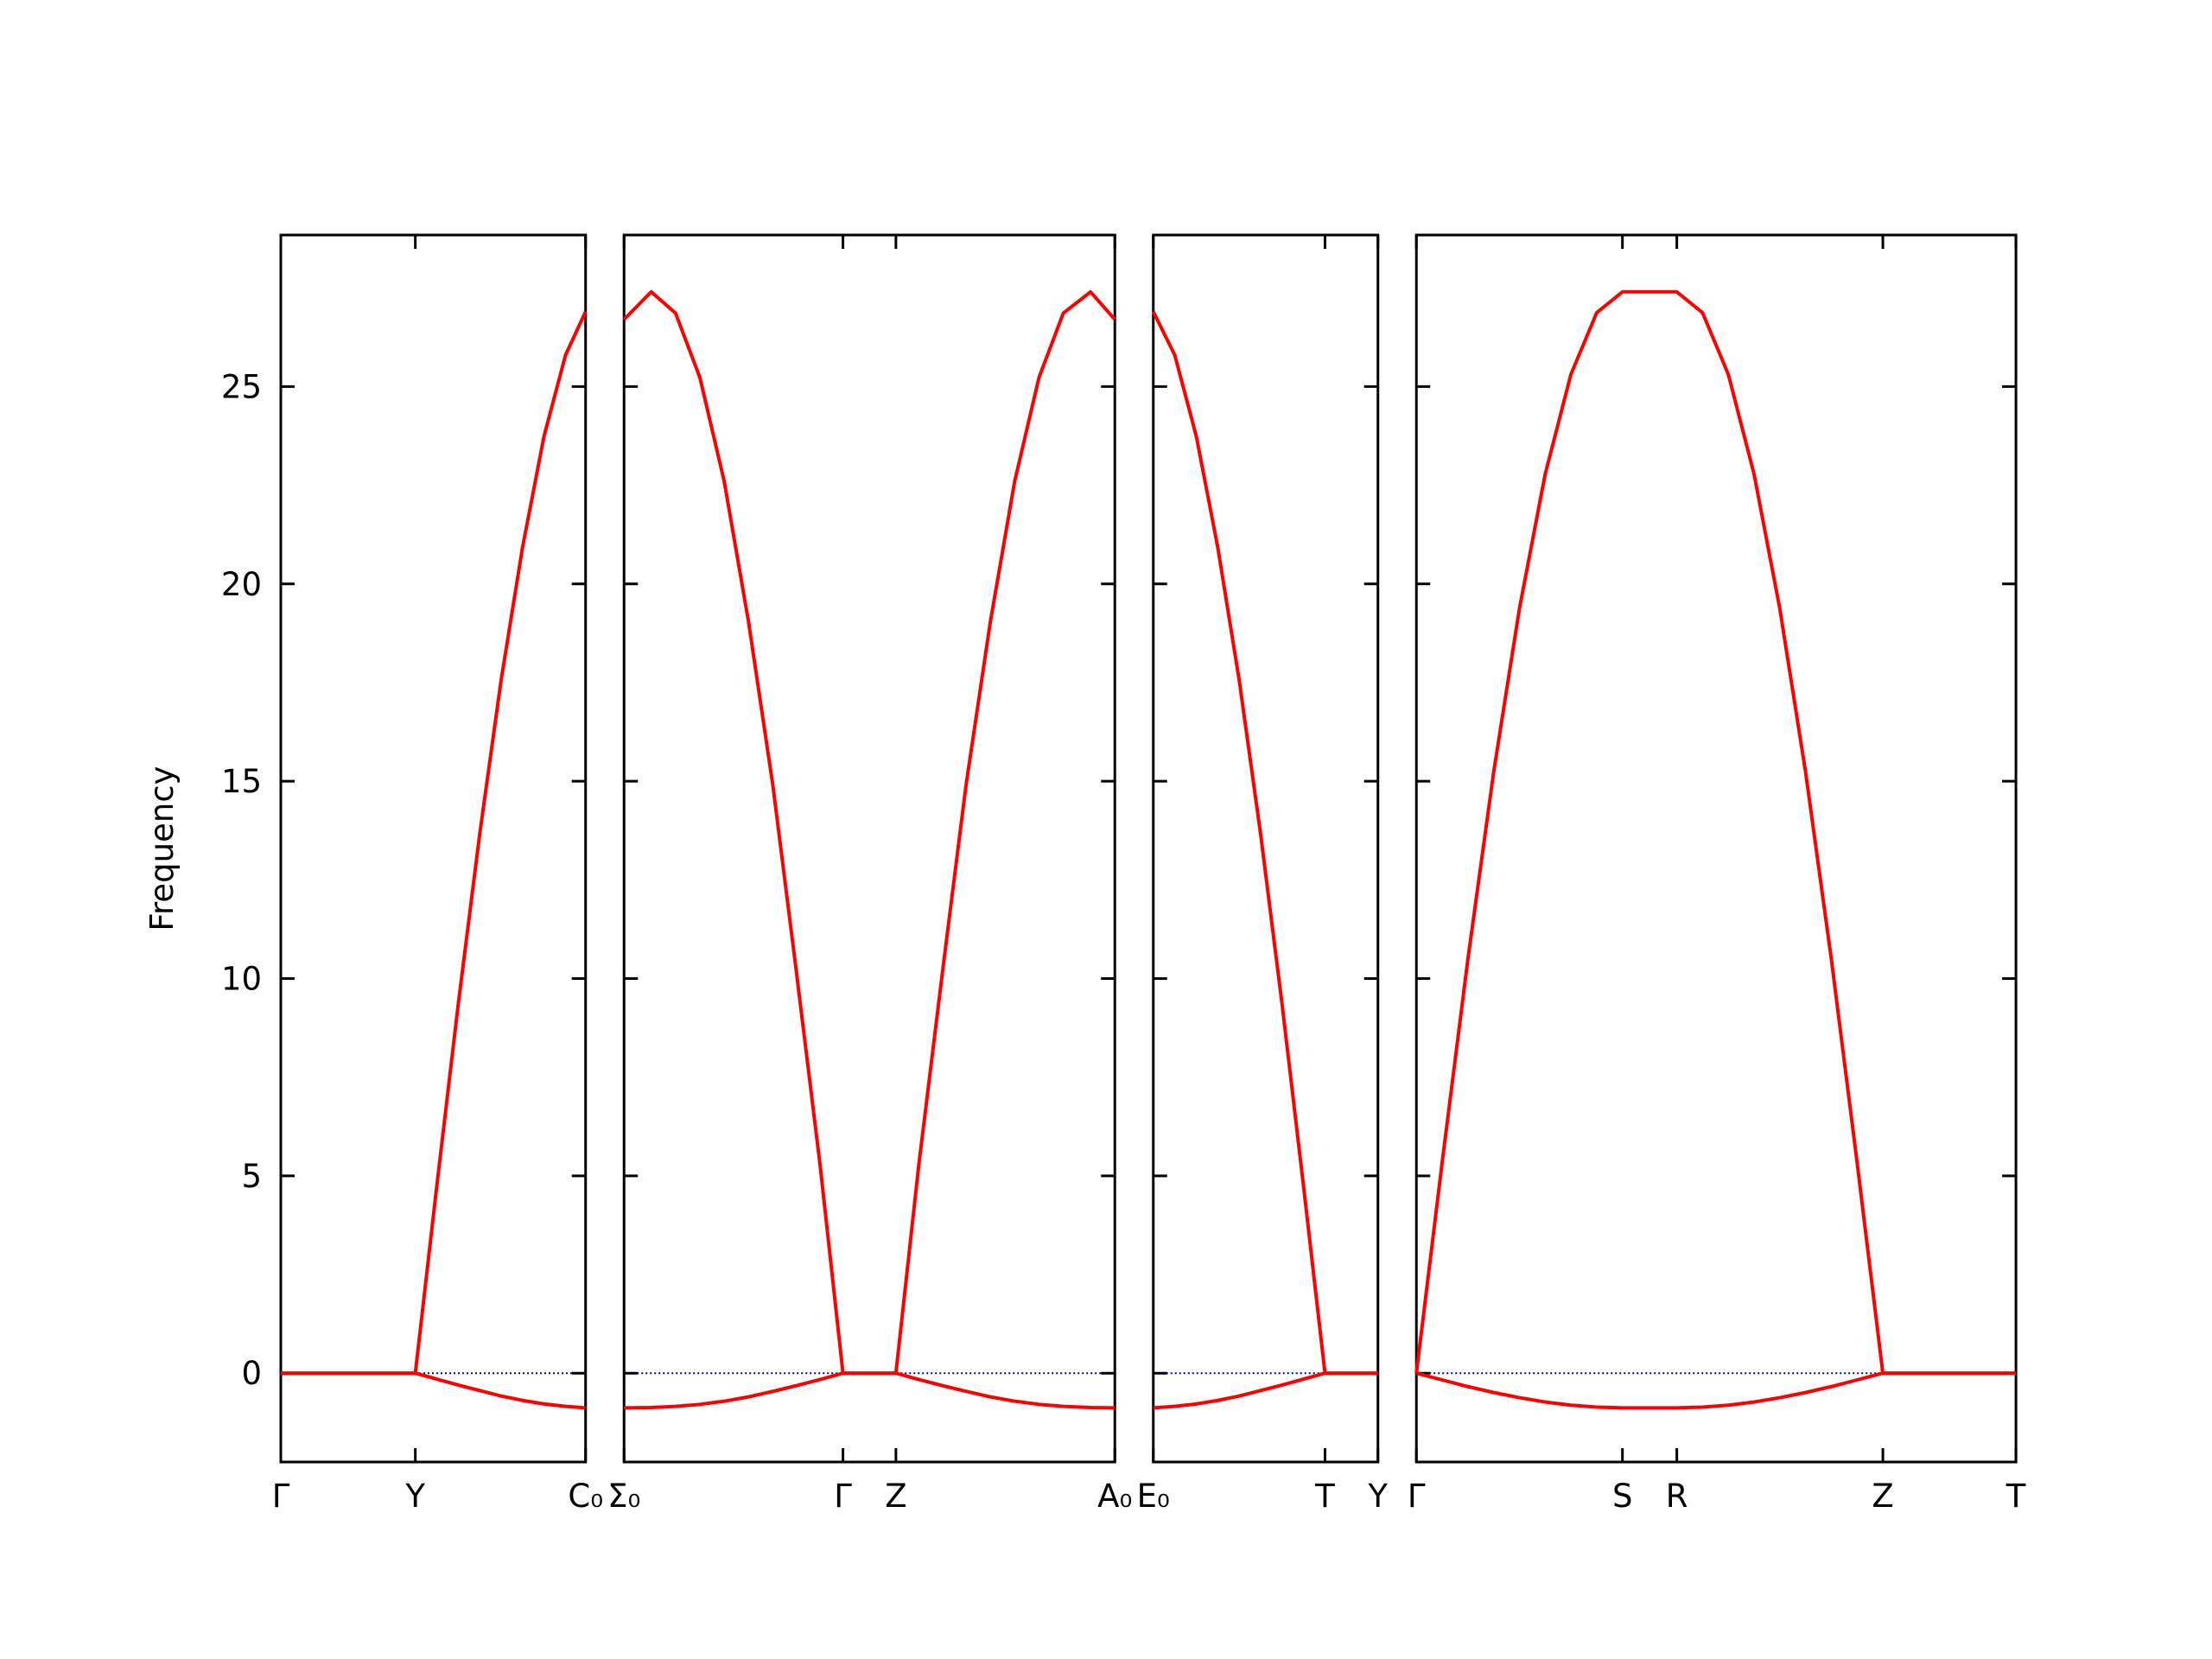  What do you see at coordinates (623, 1496) in the screenshot?
I see `x-tick-label: Σ₀` at bounding box center [623, 1496].